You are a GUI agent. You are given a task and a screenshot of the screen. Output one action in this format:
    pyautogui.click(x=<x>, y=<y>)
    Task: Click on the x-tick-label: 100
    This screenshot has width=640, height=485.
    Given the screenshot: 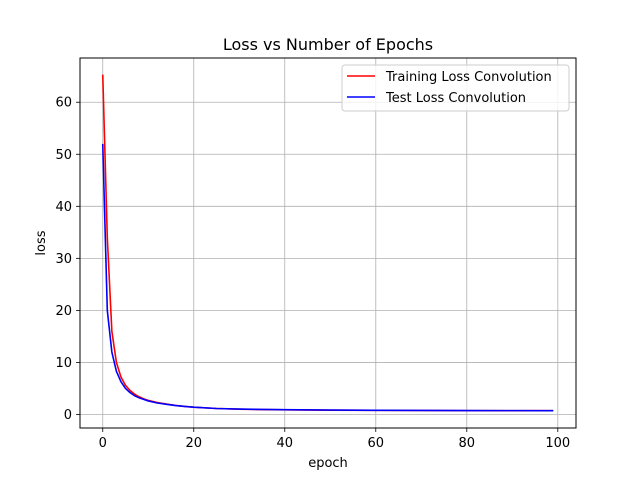 What is the action you would take?
    pyautogui.click(x=557, y=443)
    